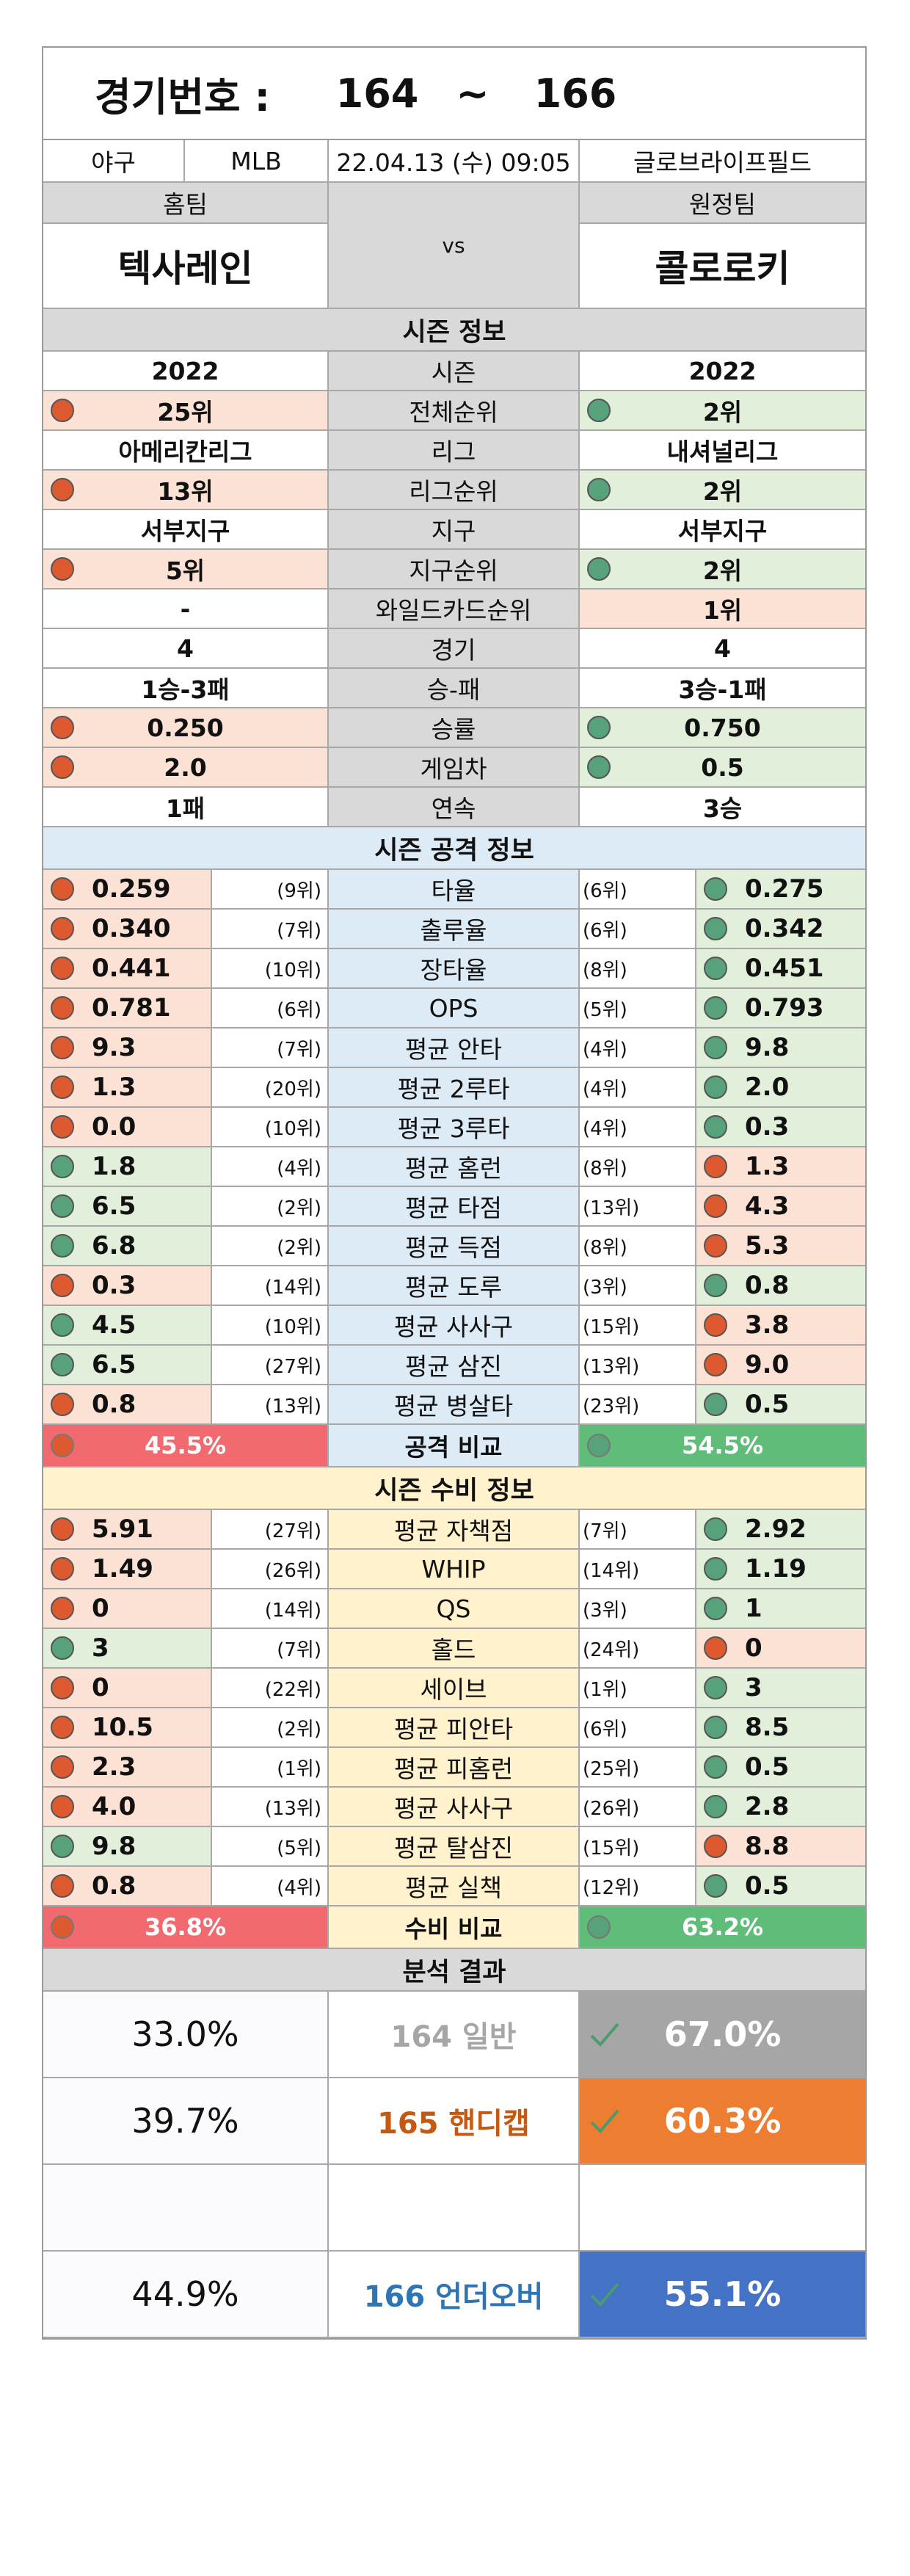  I want to click on offense-home-rank: (6위), so click(270, 1009).